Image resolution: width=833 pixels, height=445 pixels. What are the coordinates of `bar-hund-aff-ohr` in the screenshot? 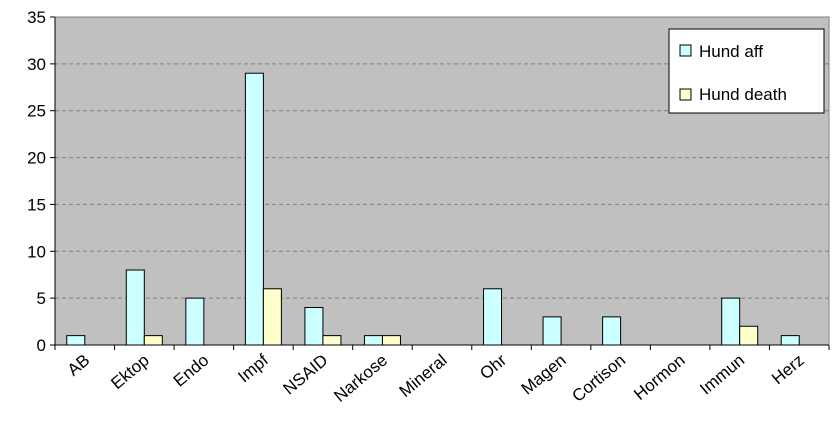 It's located at (493, 317).